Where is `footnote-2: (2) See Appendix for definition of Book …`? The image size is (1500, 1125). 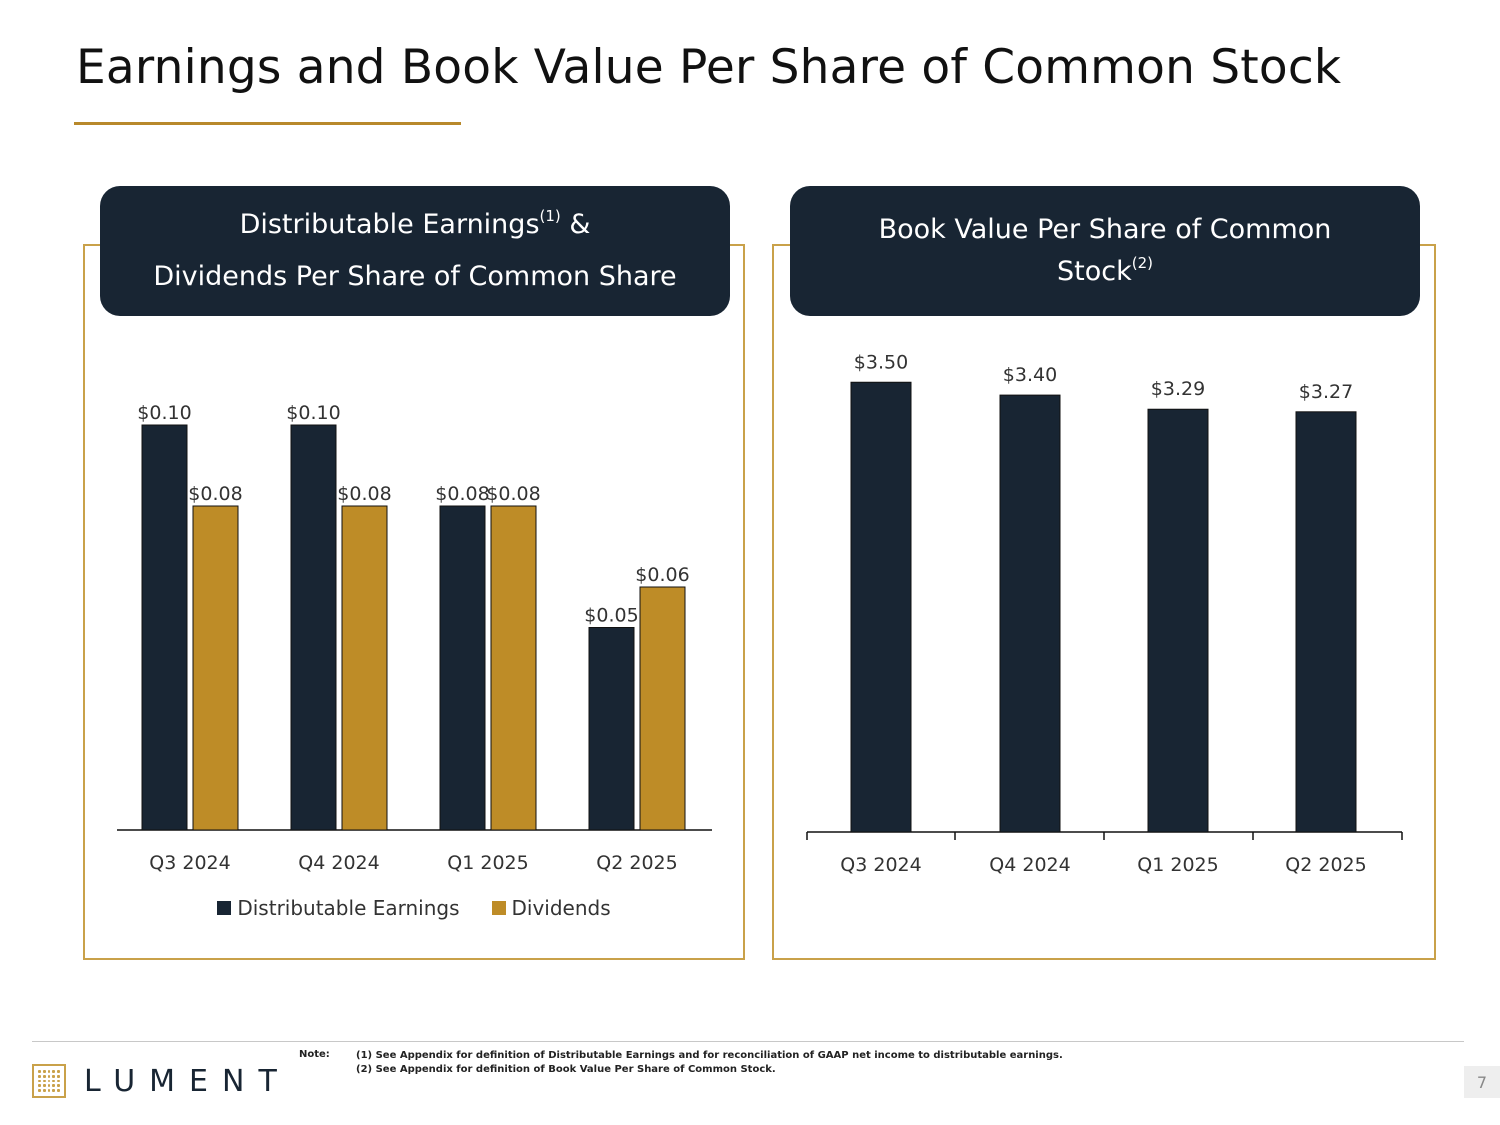 footnote-2: (2) See Appendix for definition of Book … is located at coordinates (566, 1069).